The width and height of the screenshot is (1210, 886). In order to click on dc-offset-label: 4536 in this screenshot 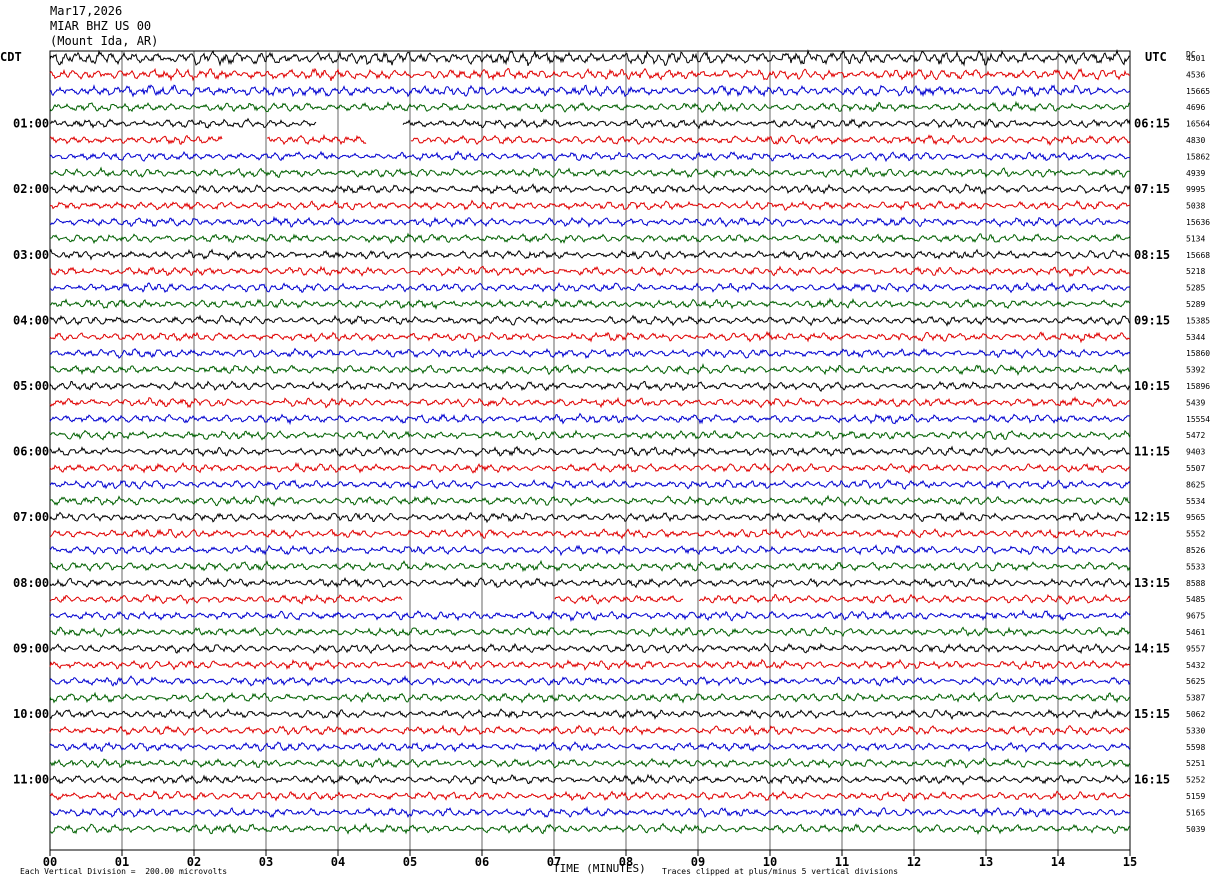, I will do `click(1195, 74)`.